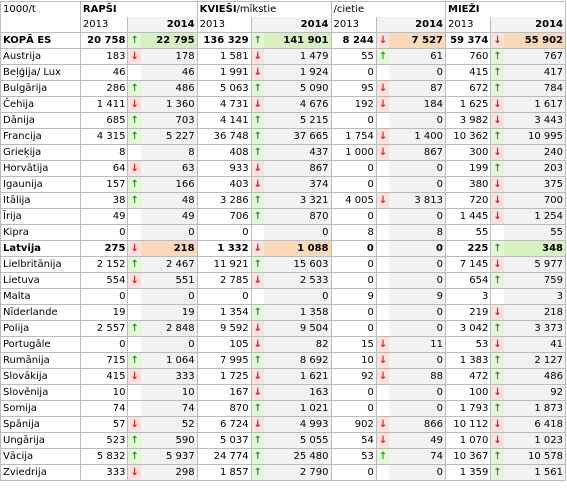  What do you see at coordinates (353, 440) in the screenshot?
I see `value-2013: 54` at bounding box center [353, 440].